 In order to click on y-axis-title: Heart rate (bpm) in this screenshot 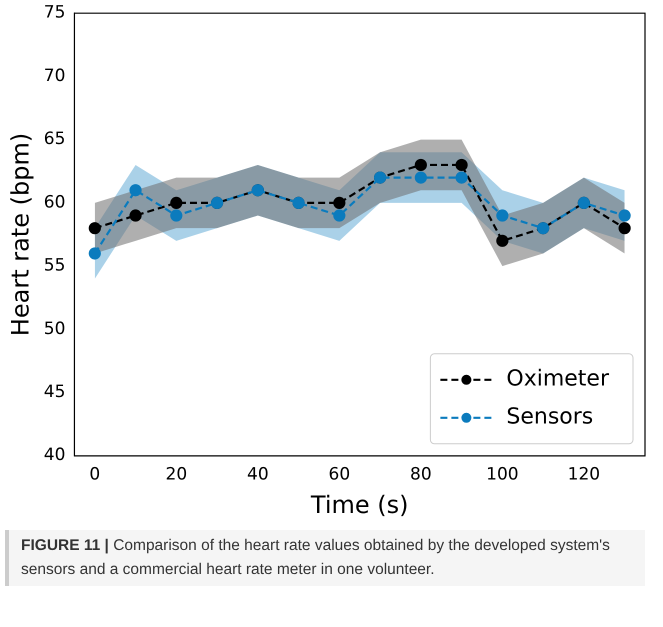, I will do `click(20, 234)`.